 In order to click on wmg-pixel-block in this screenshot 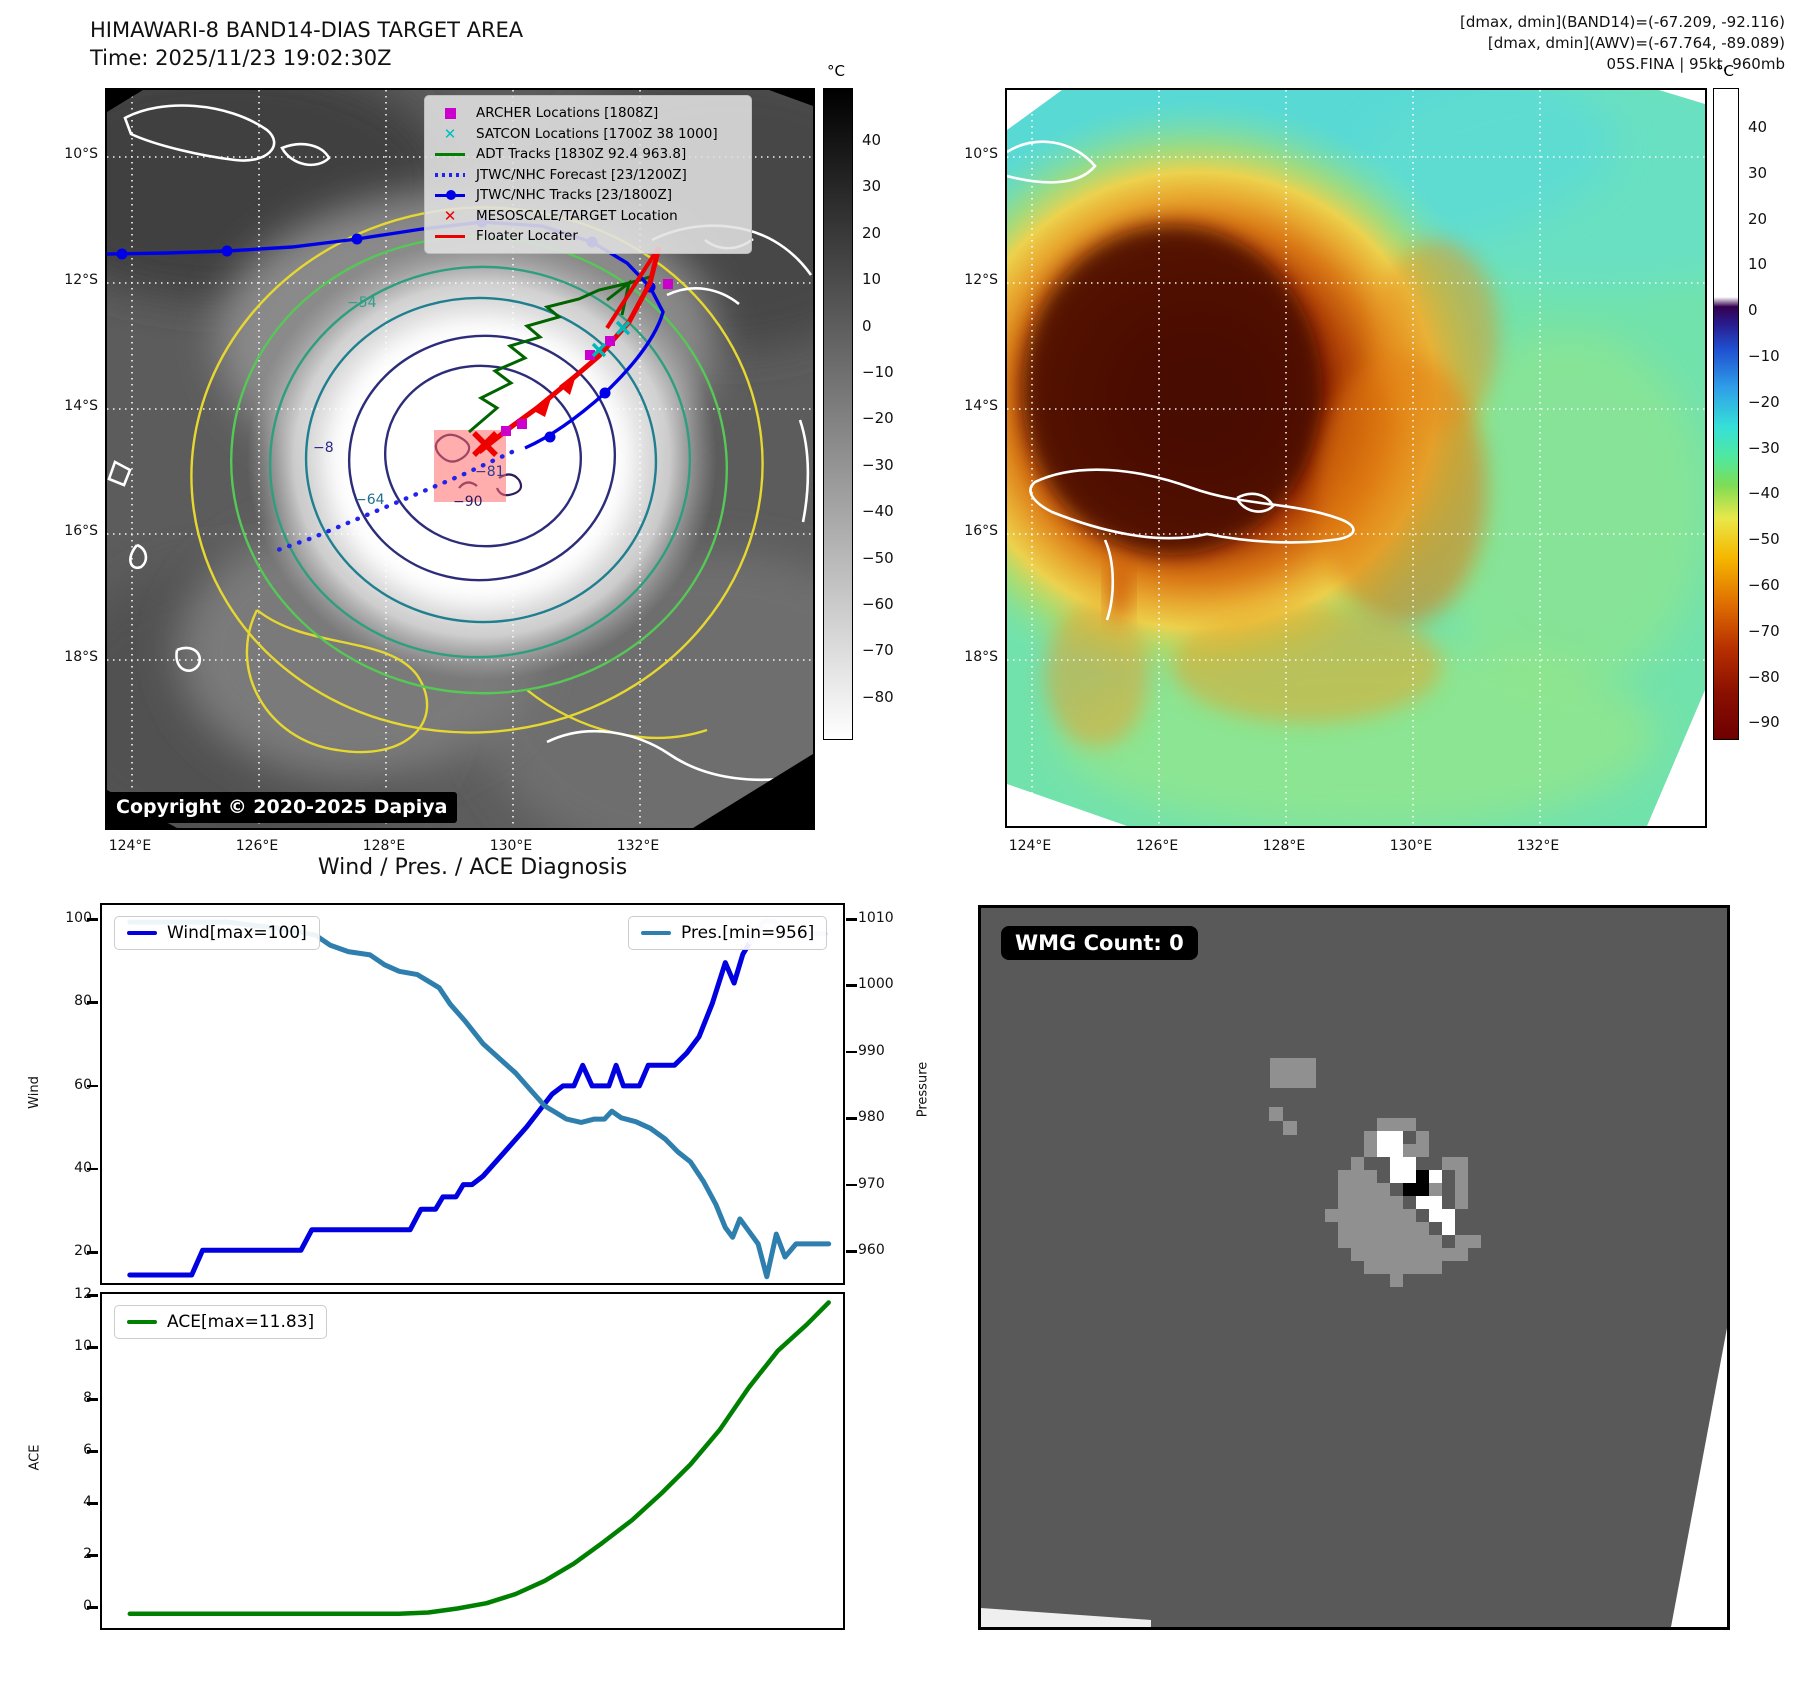, I will do `click(1276, 1114)`.